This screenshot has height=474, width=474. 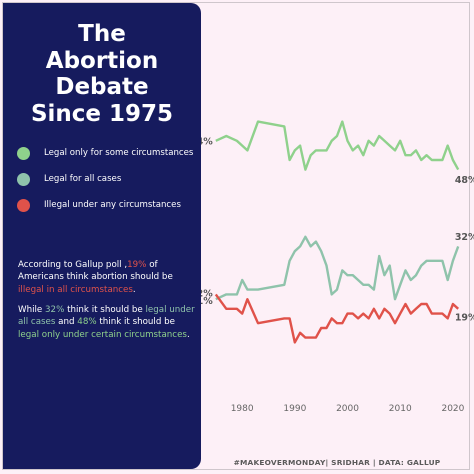 I want to click on legend-label-illegal: Illegal under any circumstances, so click(x=112, y=205).